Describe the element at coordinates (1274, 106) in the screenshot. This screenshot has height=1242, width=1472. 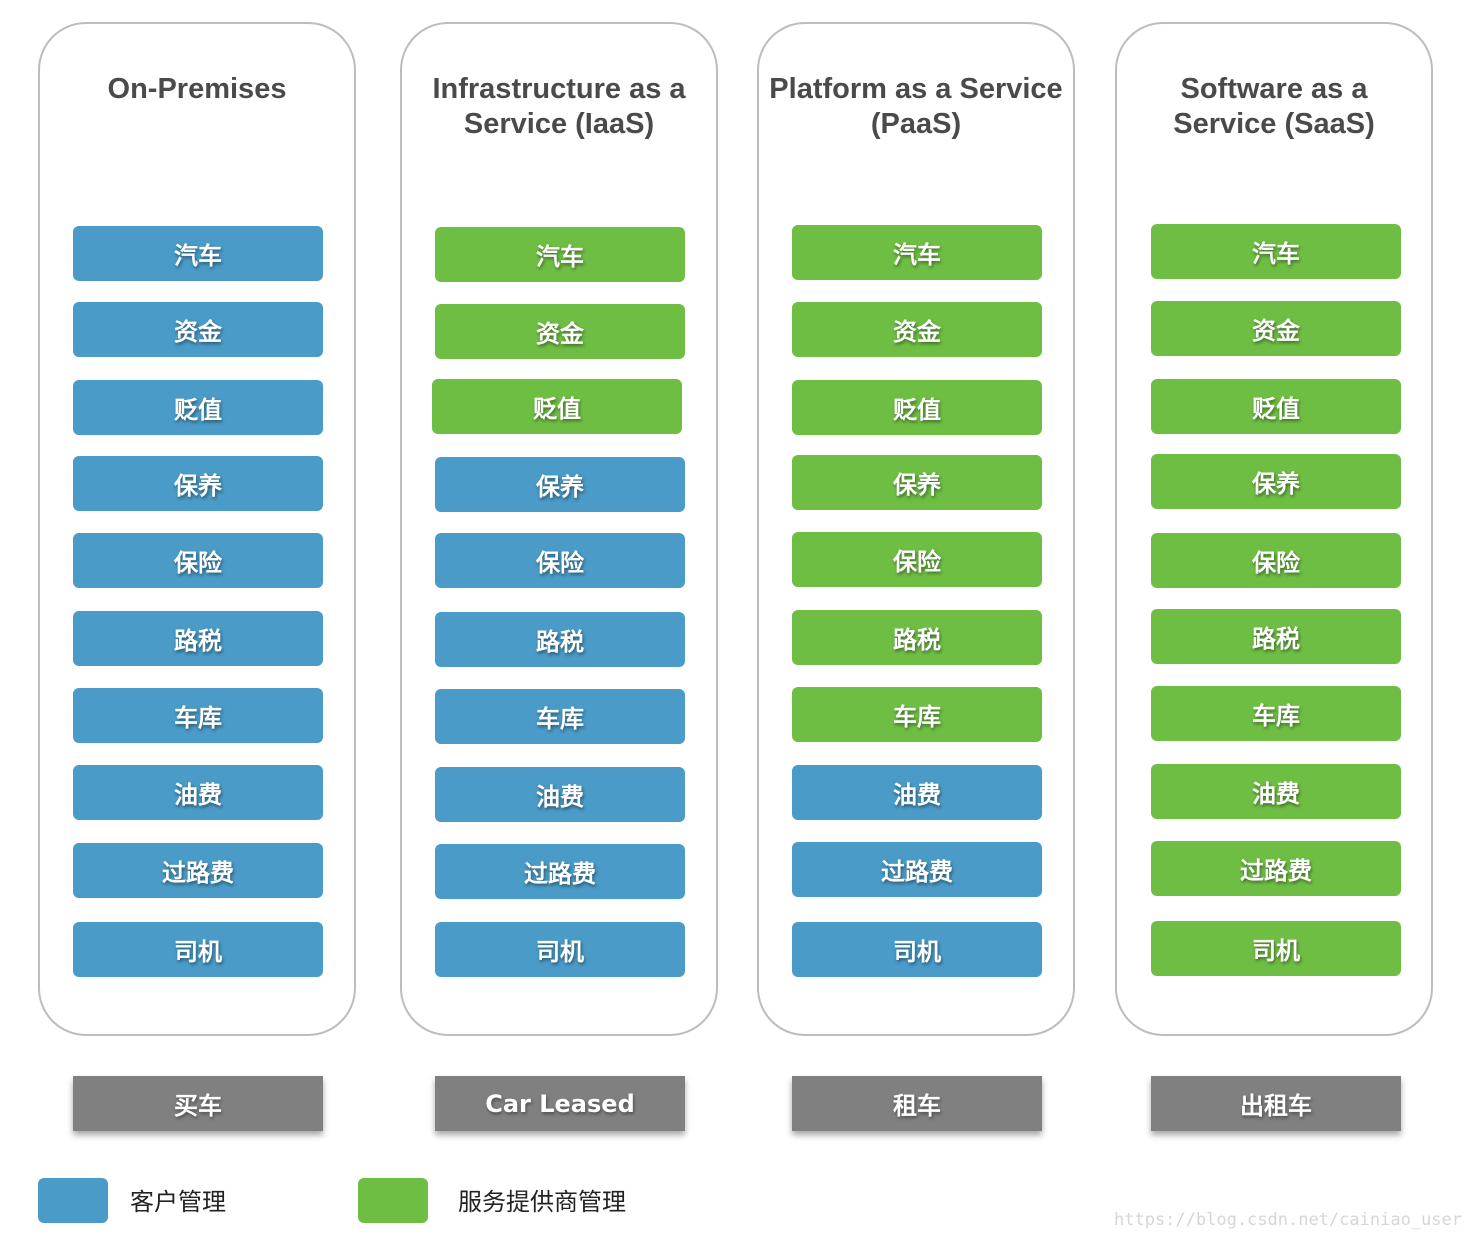
I see `column-title: Software as a Service (SaaS)` at that location.